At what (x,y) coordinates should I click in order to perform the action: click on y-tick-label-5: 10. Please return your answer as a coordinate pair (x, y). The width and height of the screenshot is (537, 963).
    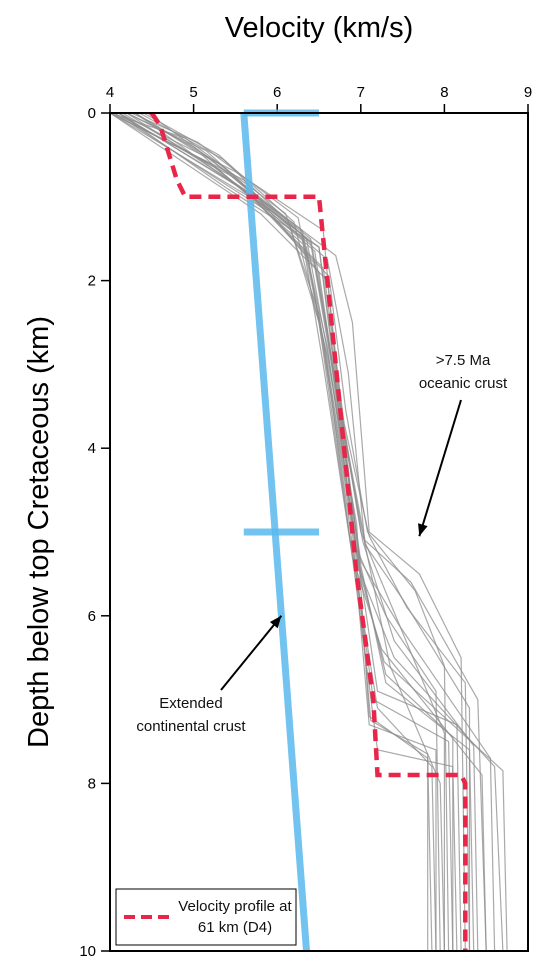
    Looking at the image, I should click on (87, 951).